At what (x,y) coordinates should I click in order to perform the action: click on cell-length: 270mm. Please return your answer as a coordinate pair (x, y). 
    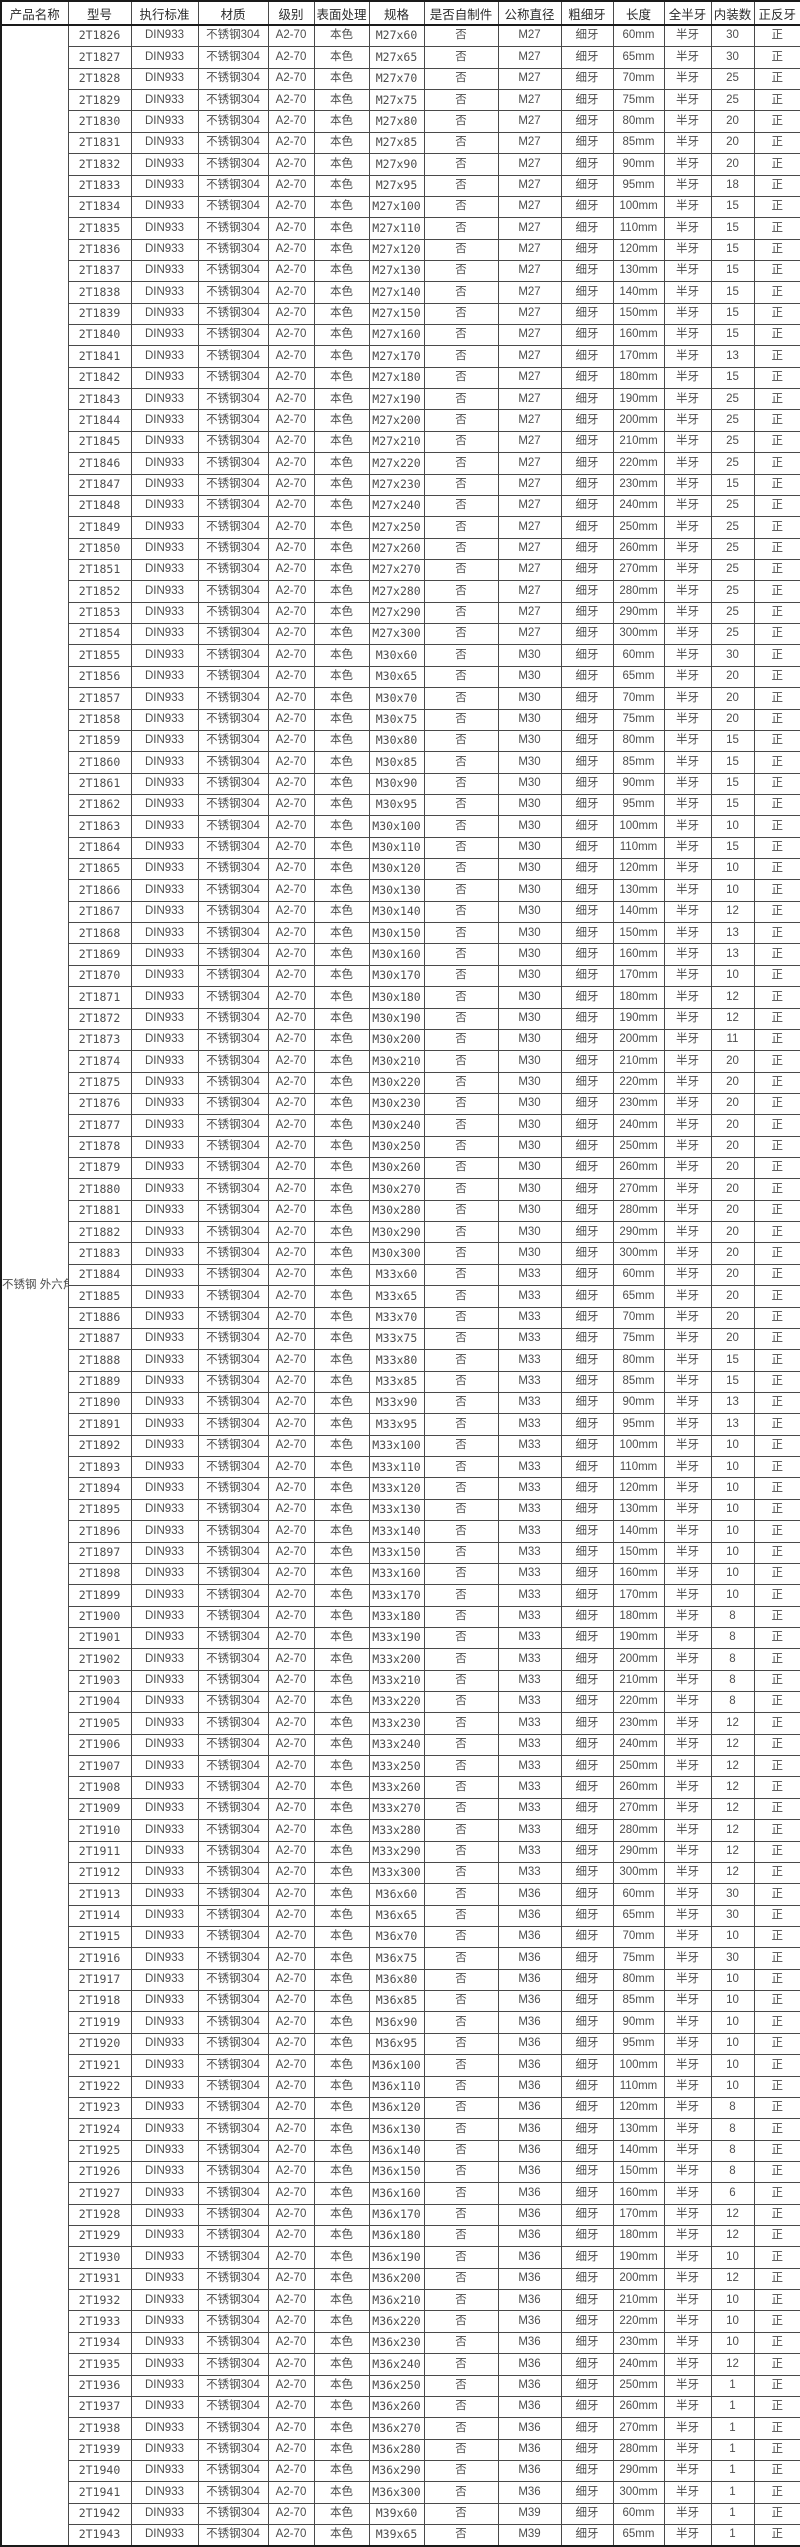
    Looking at the image, I should click on (638, 570).